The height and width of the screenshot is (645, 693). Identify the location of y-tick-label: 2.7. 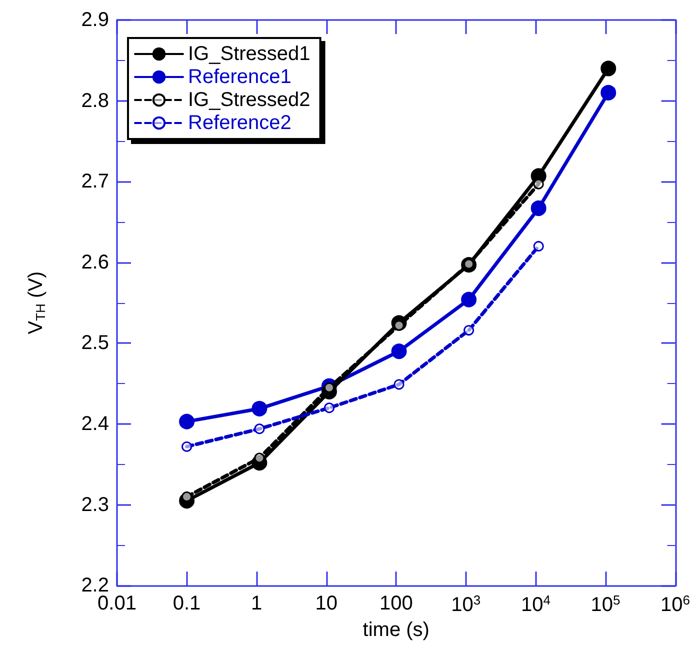
(95, 181).